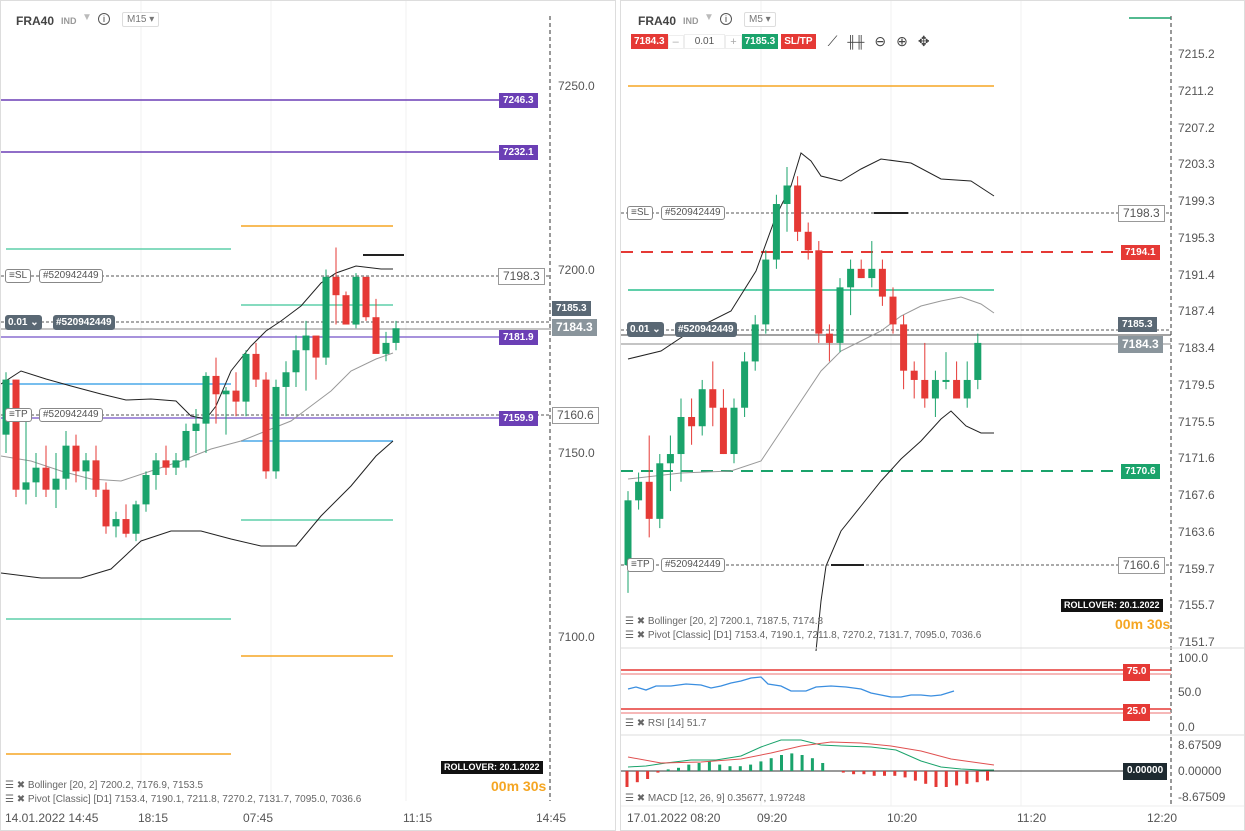  I want to click on candlestick-icon: ╫╫, so click(856, 41).